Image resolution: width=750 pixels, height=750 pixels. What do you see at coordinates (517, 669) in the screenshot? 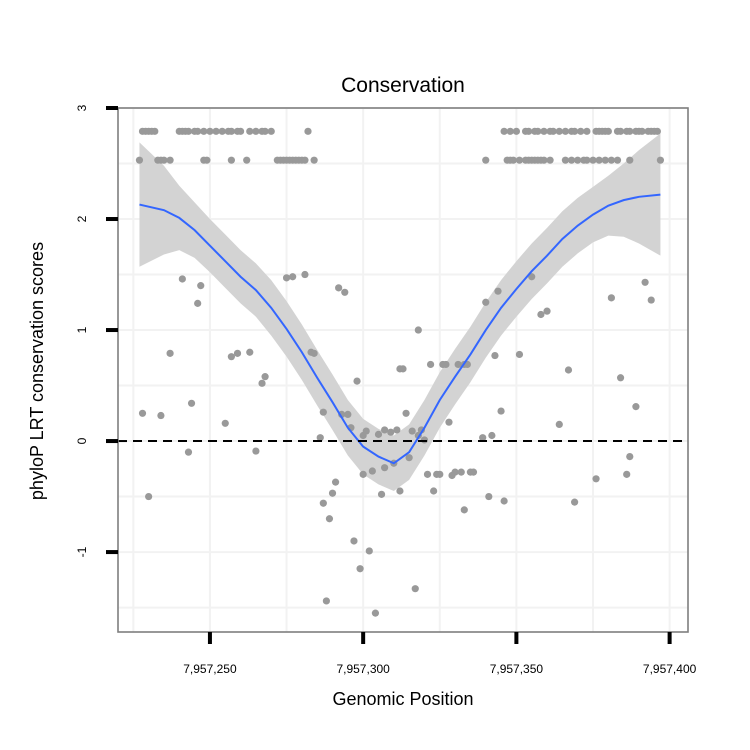
I see `x-tick-label: 7,957,350` at bounding box center [517, 669].